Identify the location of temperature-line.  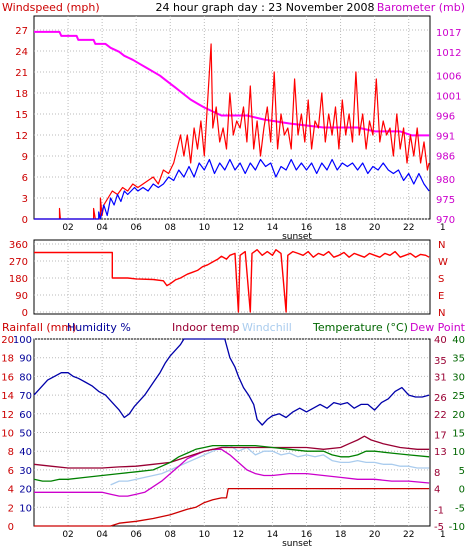
(231, 463).